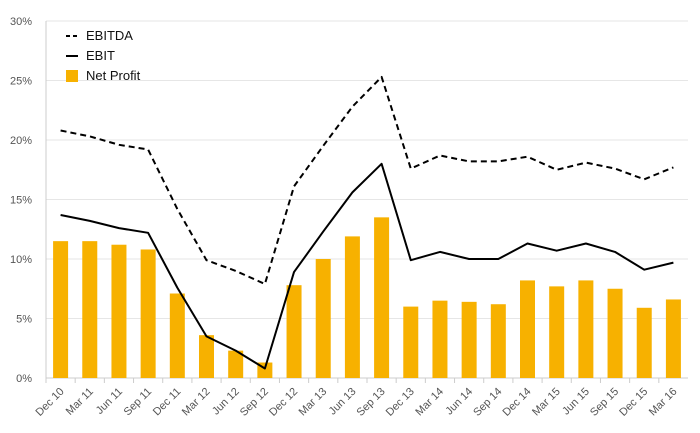  What do you see at coordinates (459, 402) in the screenshot?
I see `x-tick-label: Jun 14` at bounding box center [459, 402].